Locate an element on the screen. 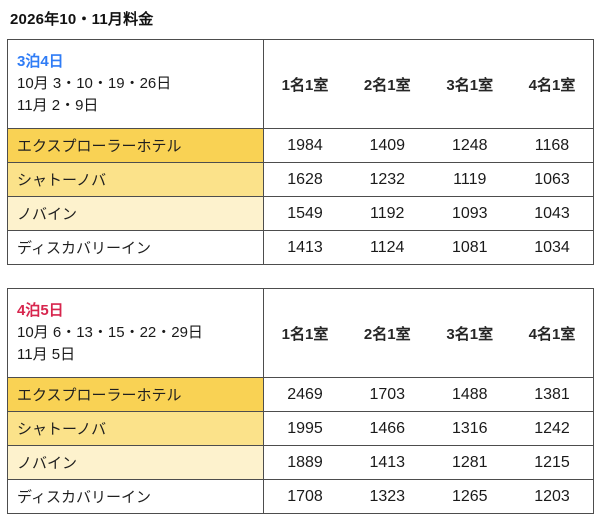 Image resolution: width=600 pixels, height=526 pixels. price-cell: 1168 is located at coordinates (552, 145).